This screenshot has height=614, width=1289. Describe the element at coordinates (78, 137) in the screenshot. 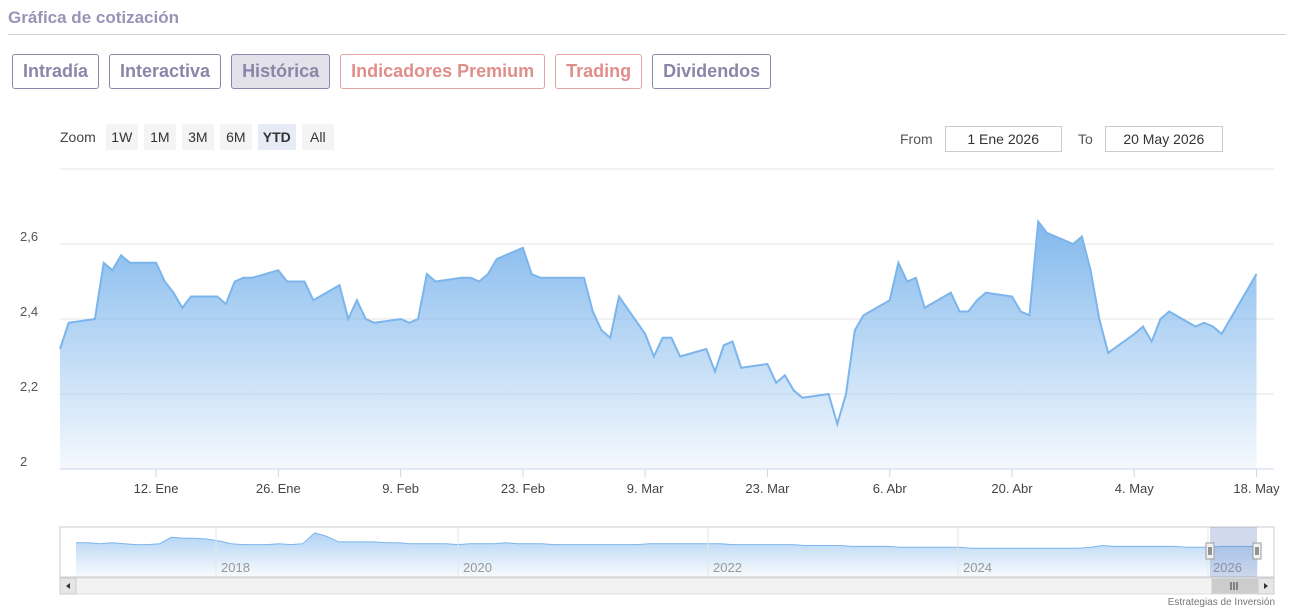

I see `zoom-label: Zoom` at that location.